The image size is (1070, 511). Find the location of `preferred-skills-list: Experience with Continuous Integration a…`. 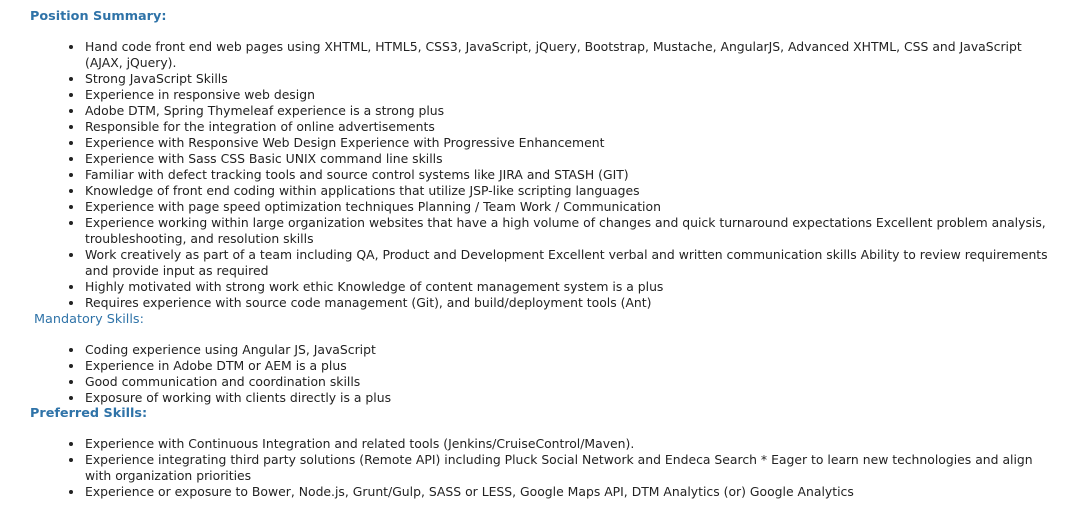

preferred-skills-list: Experience with Continuous Integration a… is located at coordinates (525, 468).